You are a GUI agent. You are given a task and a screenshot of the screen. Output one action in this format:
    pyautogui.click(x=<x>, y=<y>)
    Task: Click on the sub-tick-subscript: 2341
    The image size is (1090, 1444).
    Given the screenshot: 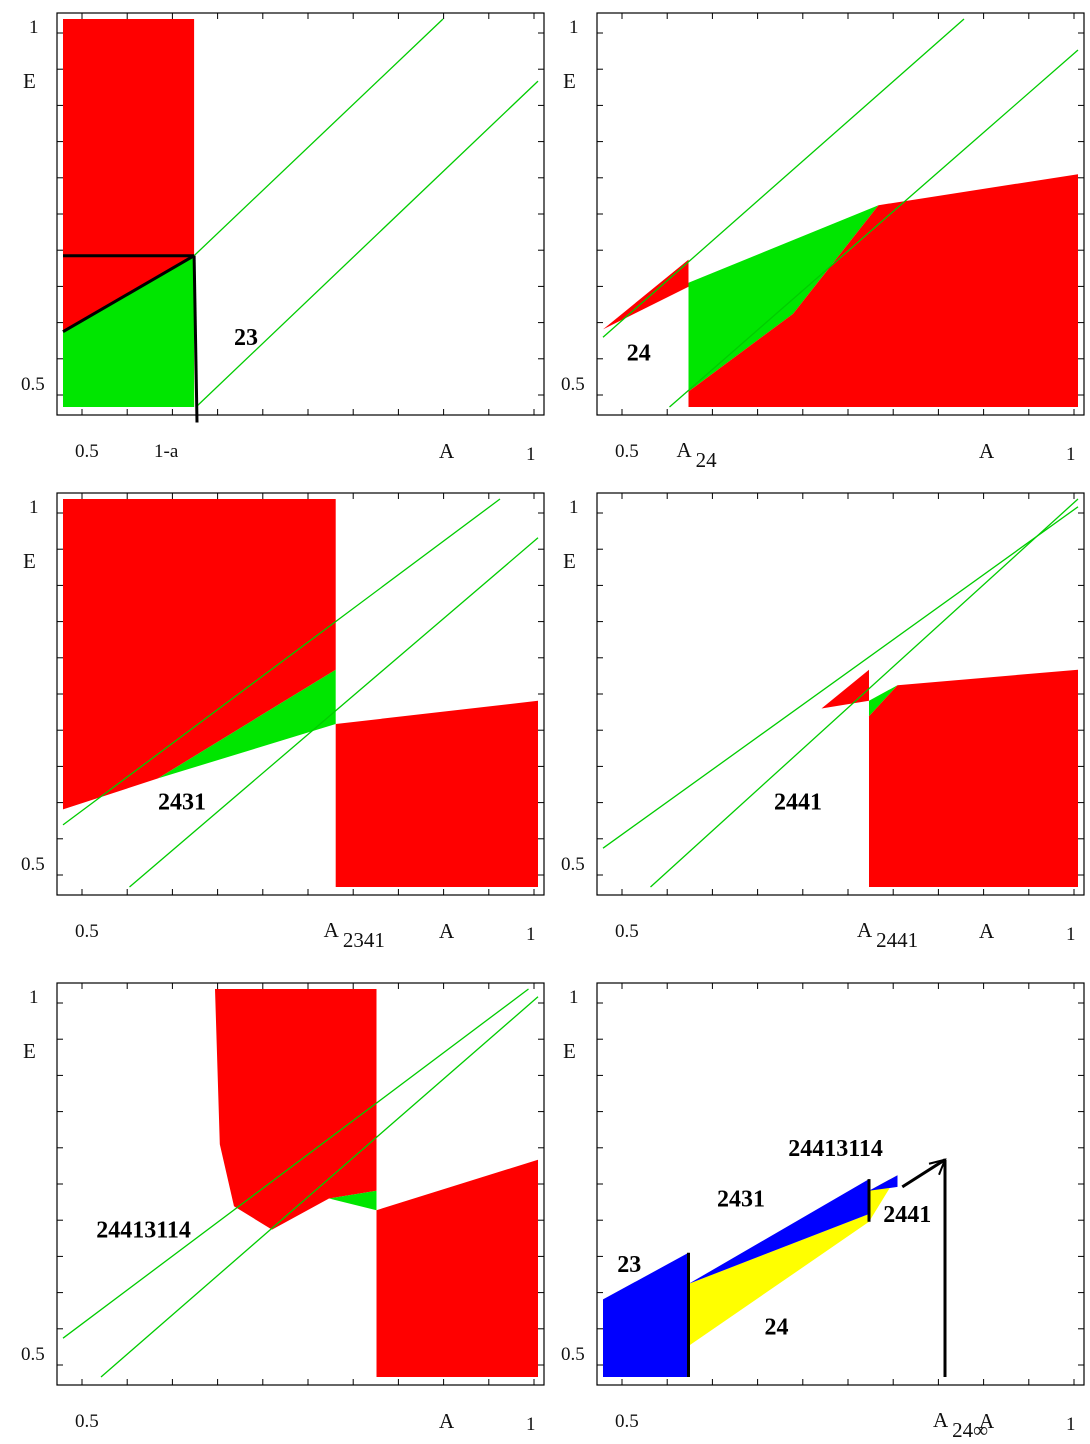 What is the action you would take?
    pyautogui.click(x=364, y=940)
    